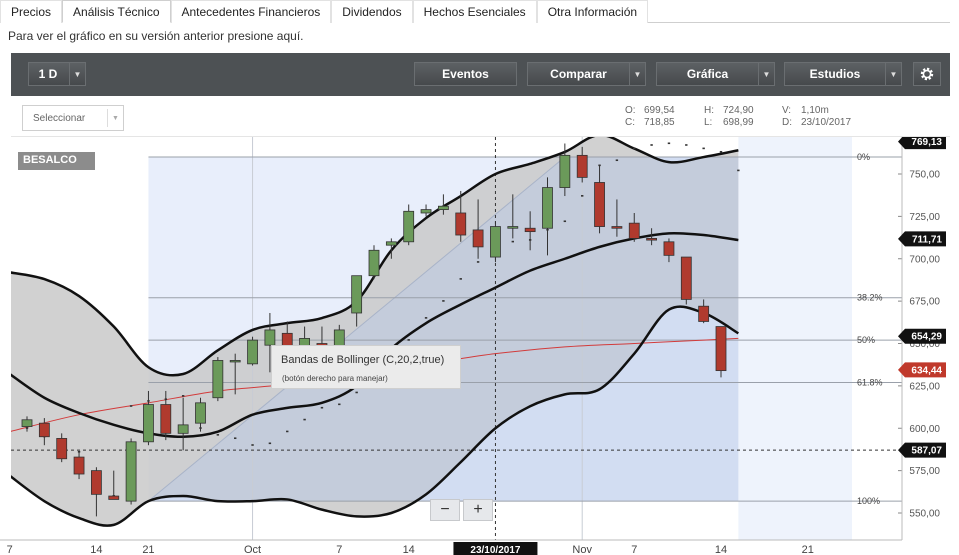 The width and height of the screenshot is (959, 555). I want to click on fib-level-label: 0%, so click(863, 157).